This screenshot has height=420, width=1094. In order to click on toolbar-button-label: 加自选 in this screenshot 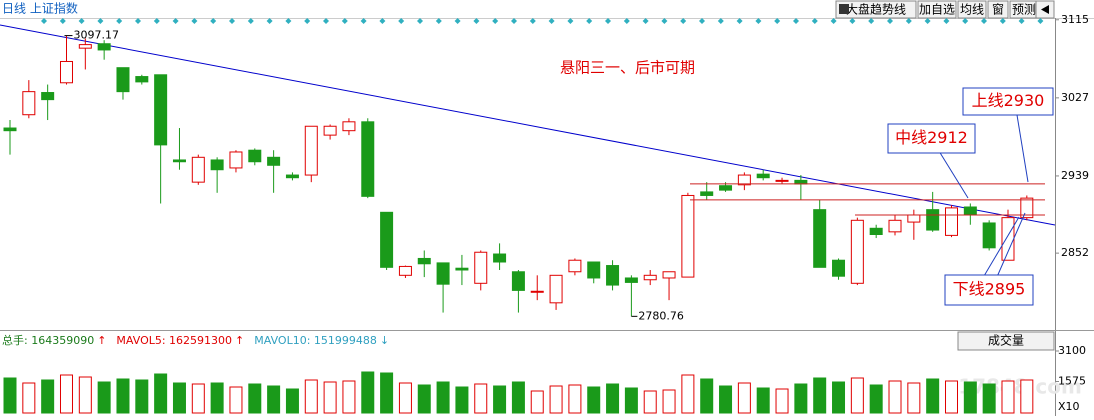, I will do `click(937, 10)`.